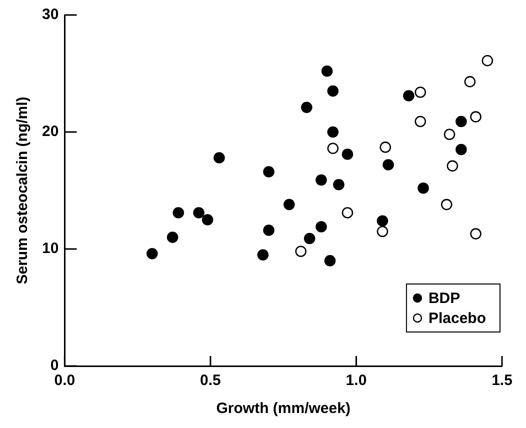  What do you see at coordinates (50, 15) in the screenshot?
I see `y-tick-label: 30` at bounding box center [50, 15].